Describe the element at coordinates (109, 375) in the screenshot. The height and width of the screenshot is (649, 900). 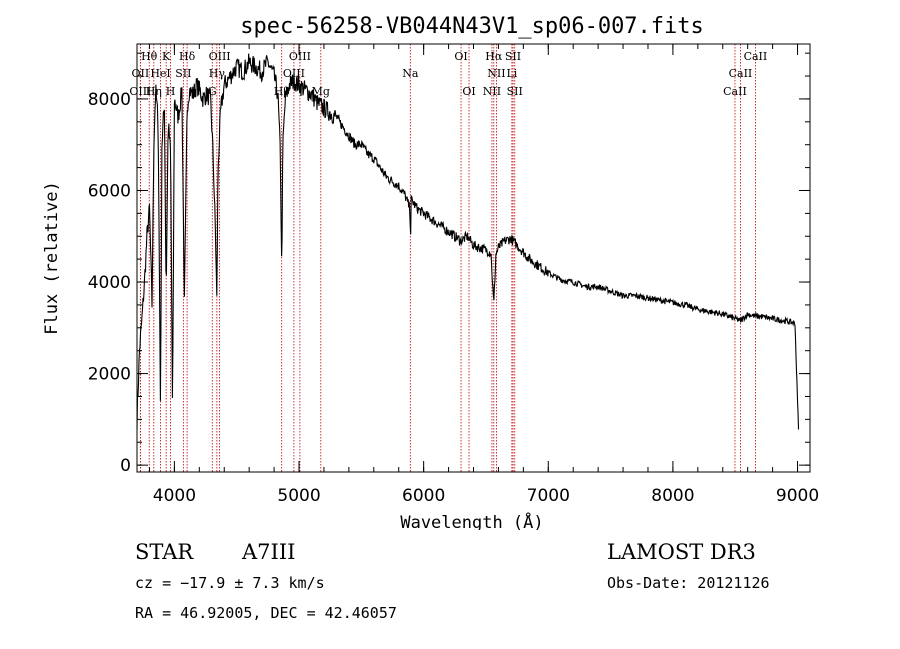
I see `y-tick-label: 2000` at that location.